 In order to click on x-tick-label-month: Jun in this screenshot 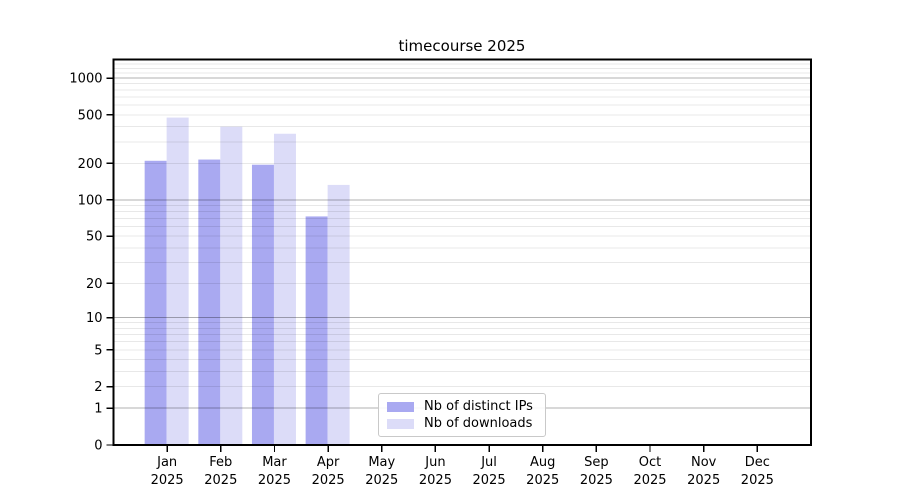, I will do `click(434, 462)`.